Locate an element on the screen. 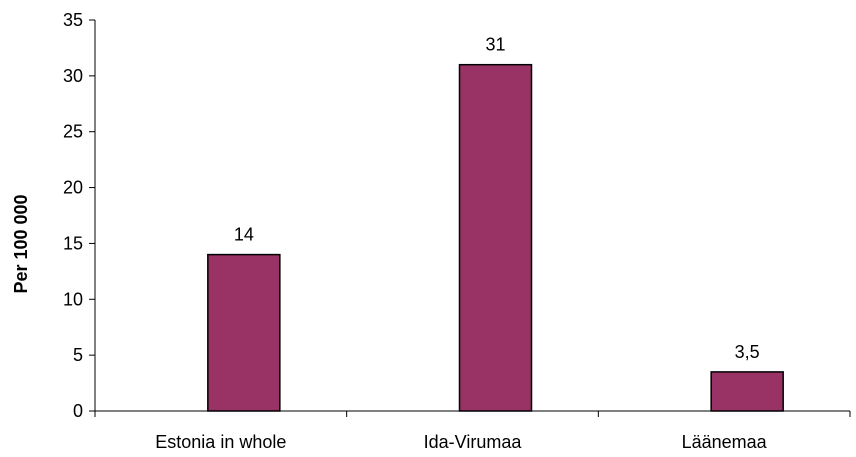 The width and height of the screenshot is (856, 457). y-axis-ticks: 0 5 10 15 20 25 30 35 is located at coordinates (79, 215).